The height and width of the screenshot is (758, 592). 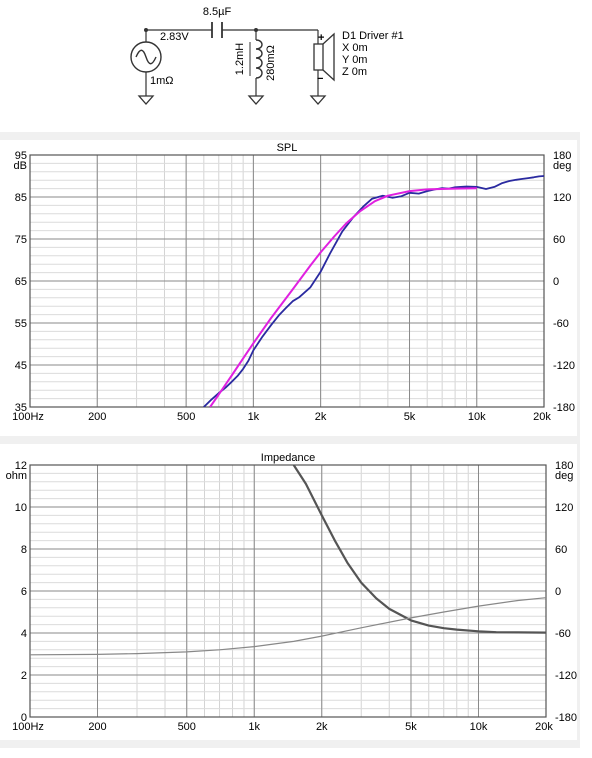 What do you see at coordinates (24, 718) in the screenshot?
I see `y-tick-label: 0` at bounding box center [24, 718].